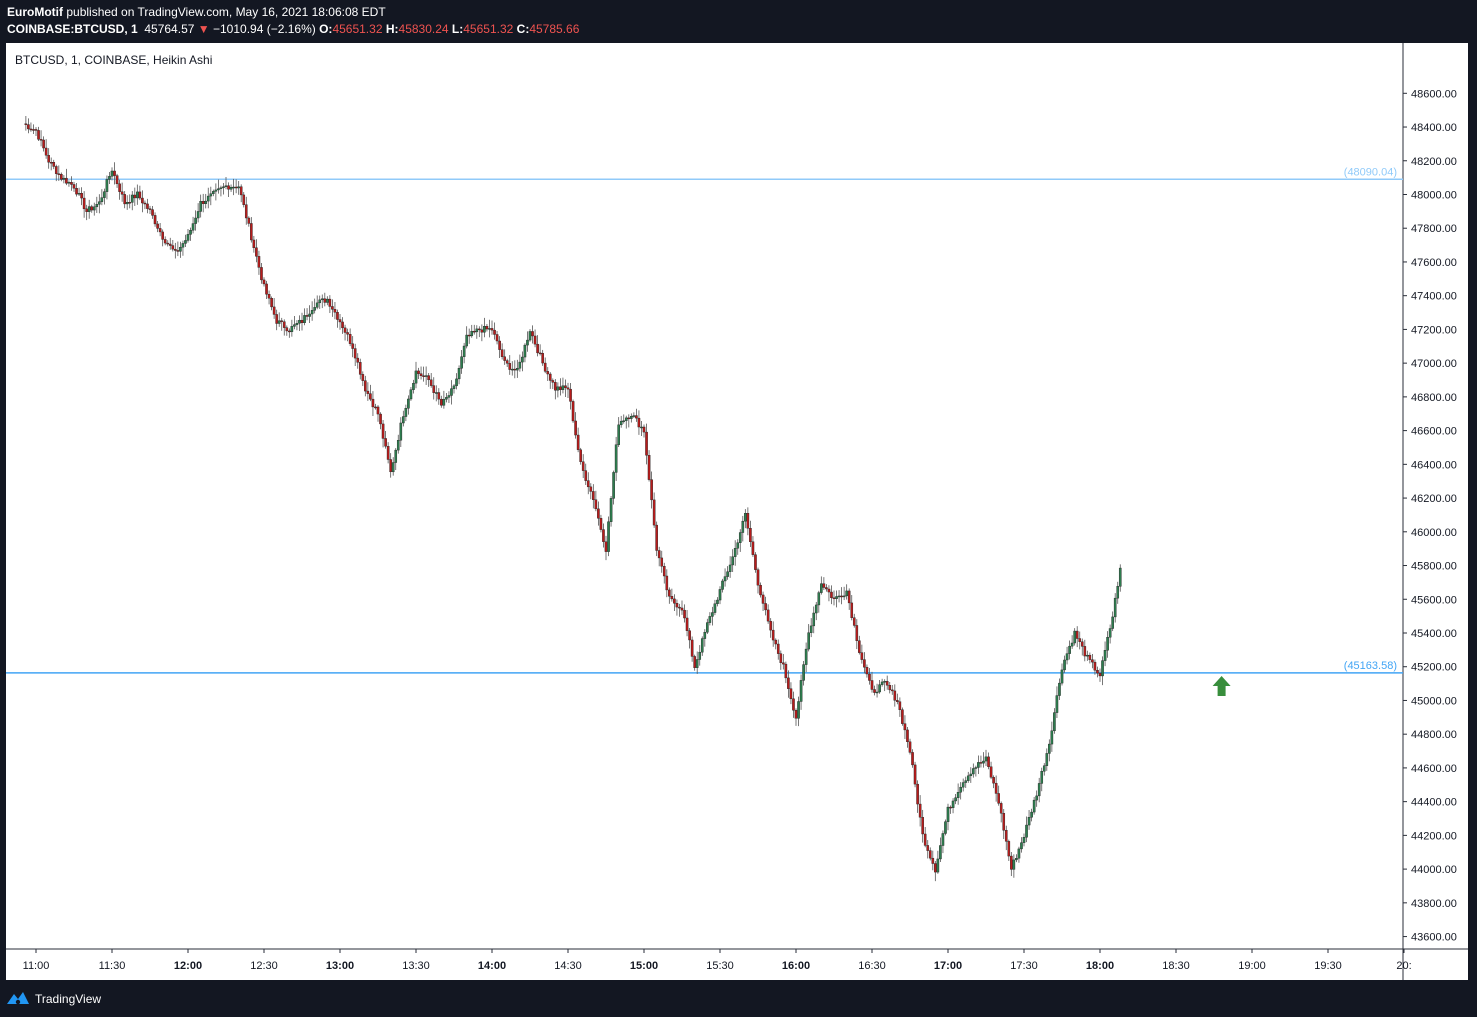 The height and width of the screenshot is (1017, 1477). What do you see at coordinates (53, 999) in the screenshot?
I see `footer-brand: TradingView` at bounding box center [53, 999].